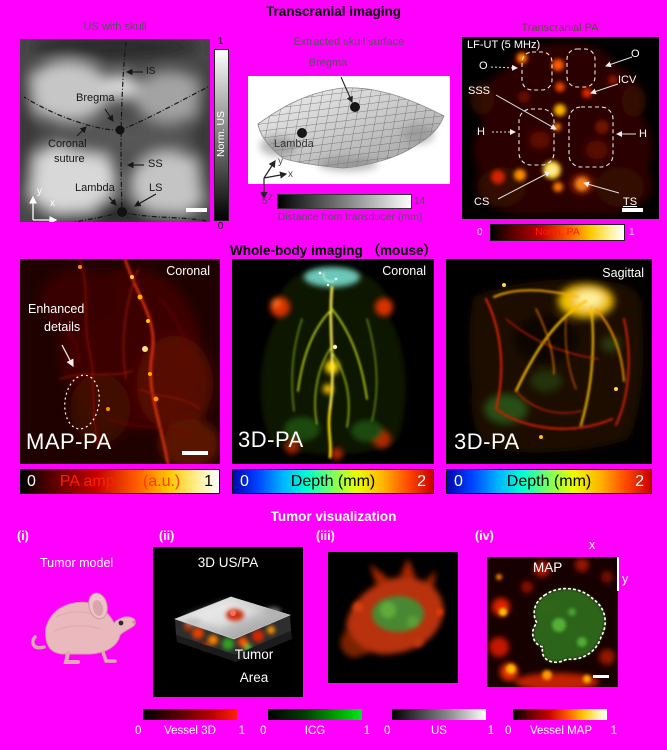  Describe the element at coordinates (190, 714) in the screenshot. I see `vessel3d-colorbar` at that location.